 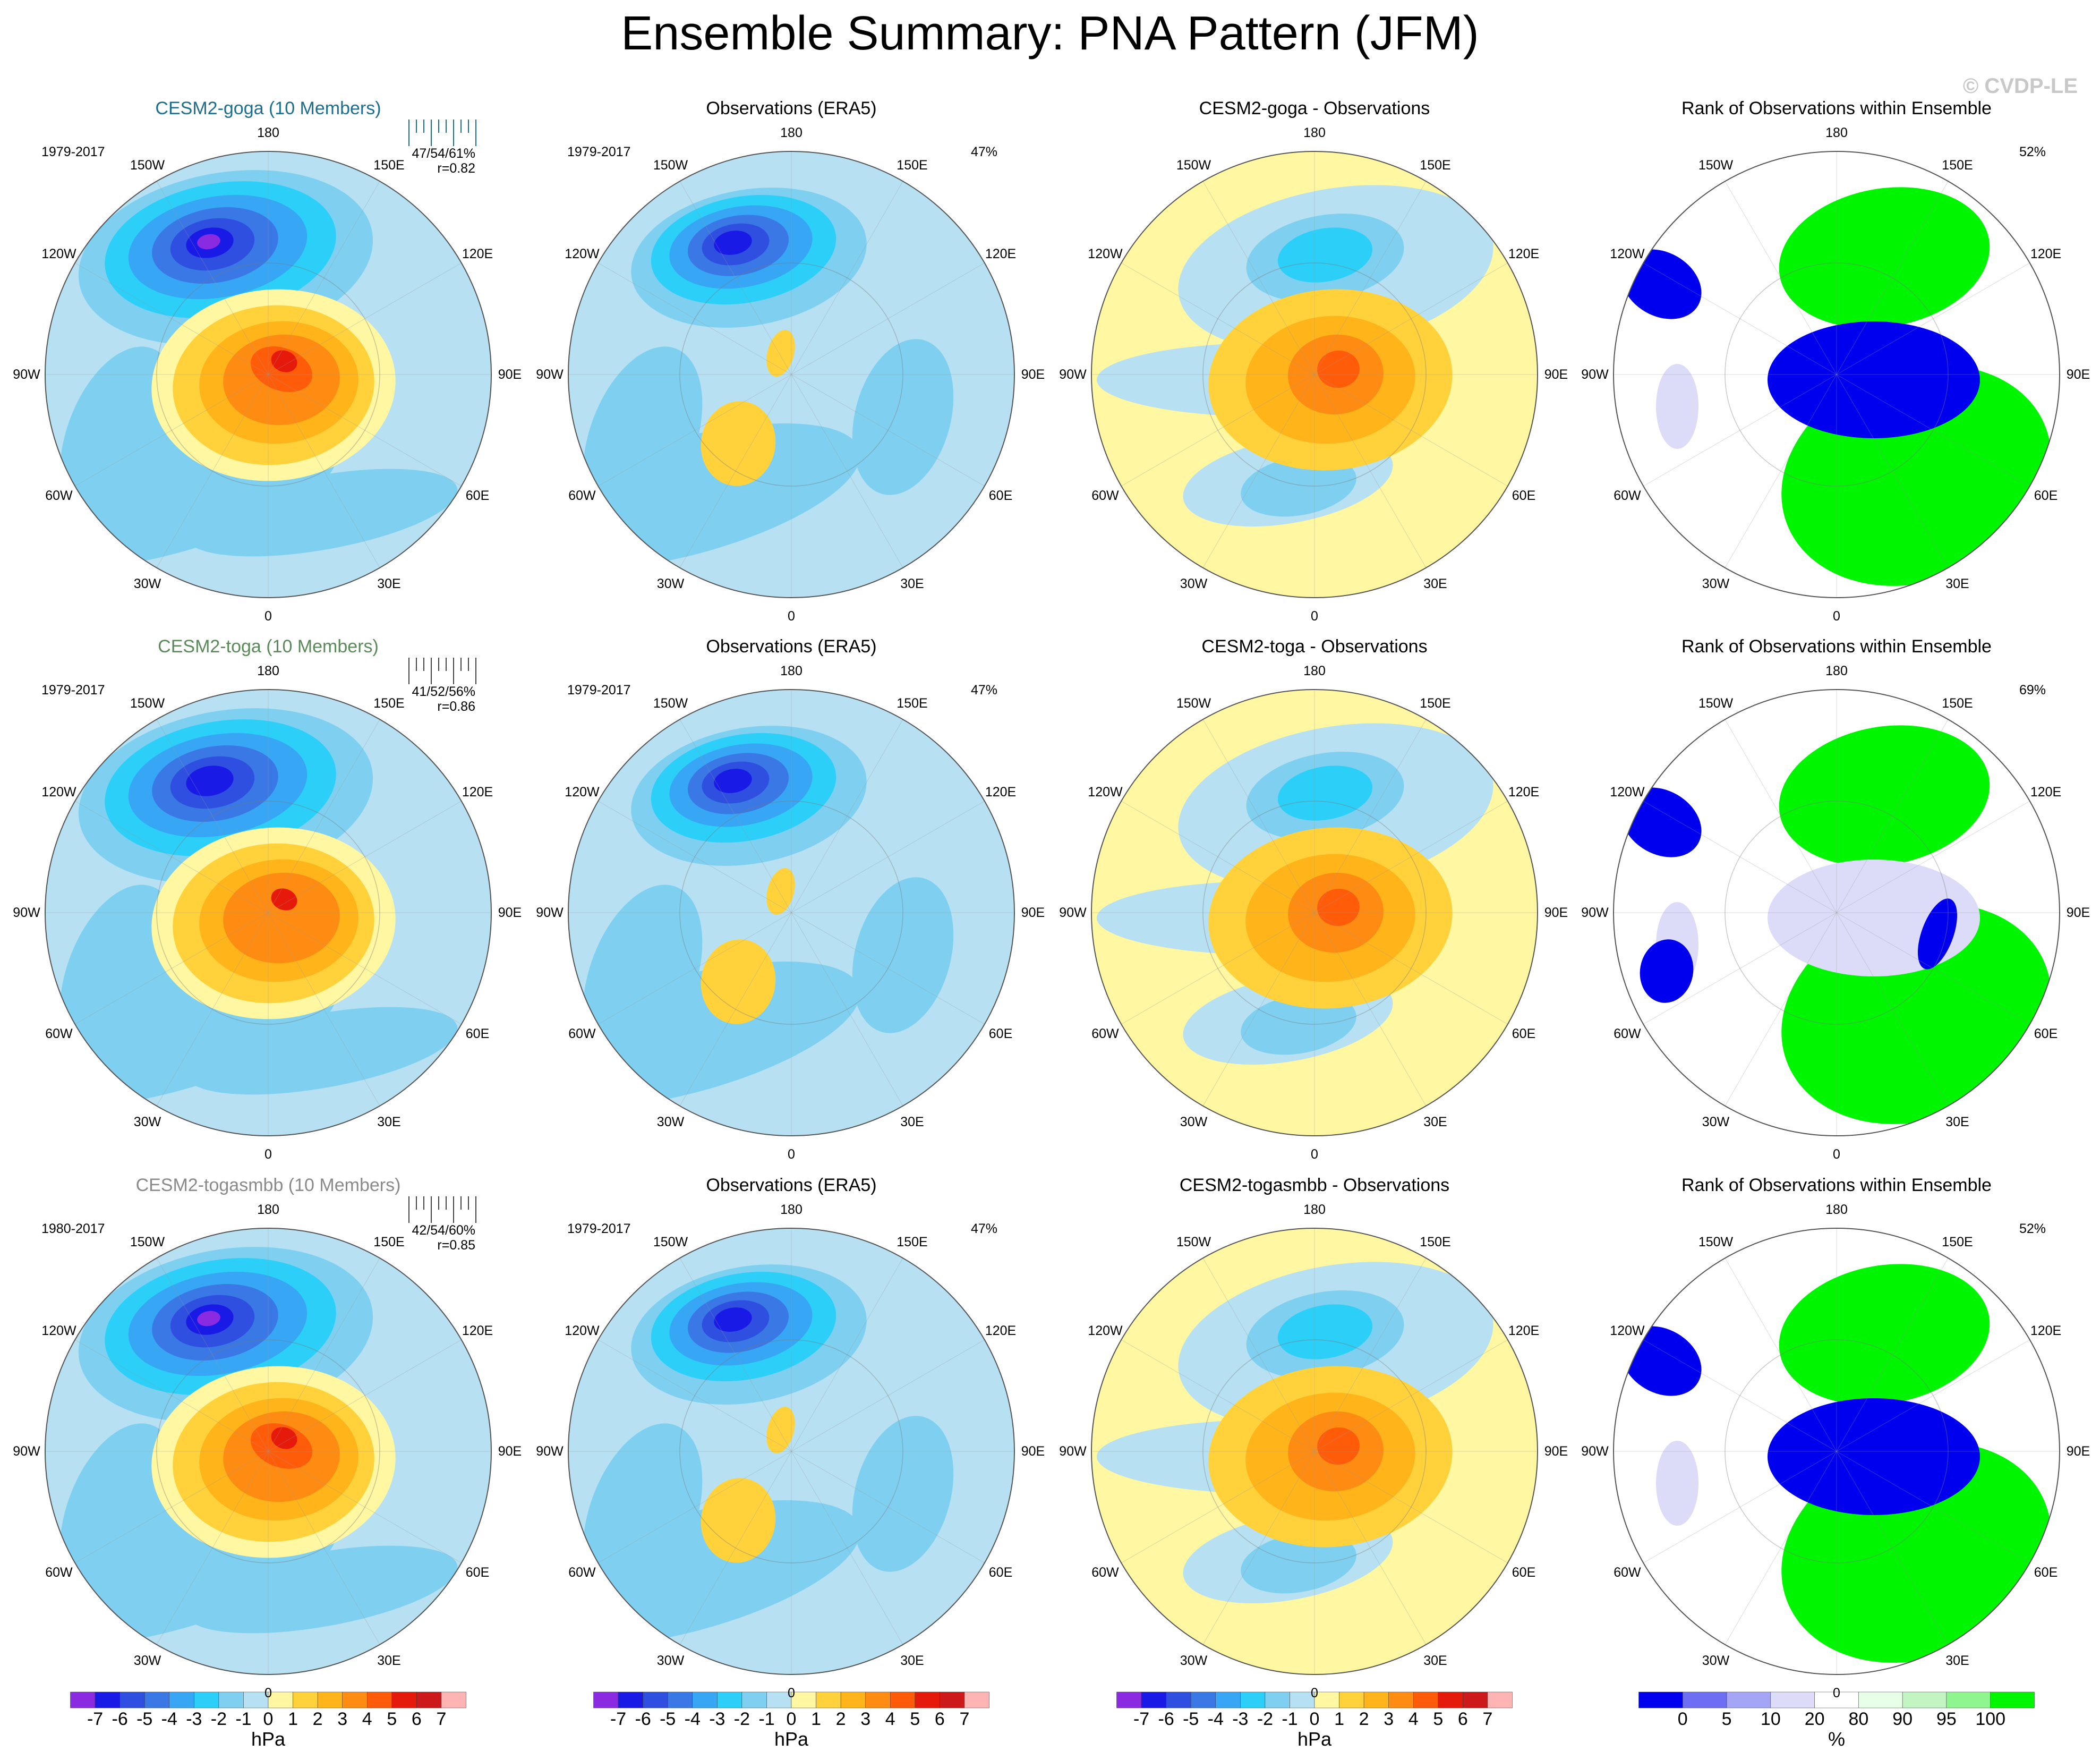 What do you see at coordinates (1314, 108) in the screenshot?
I see `diff-title: CESM2-goga - Observations` at bounding box center [1314, 108].